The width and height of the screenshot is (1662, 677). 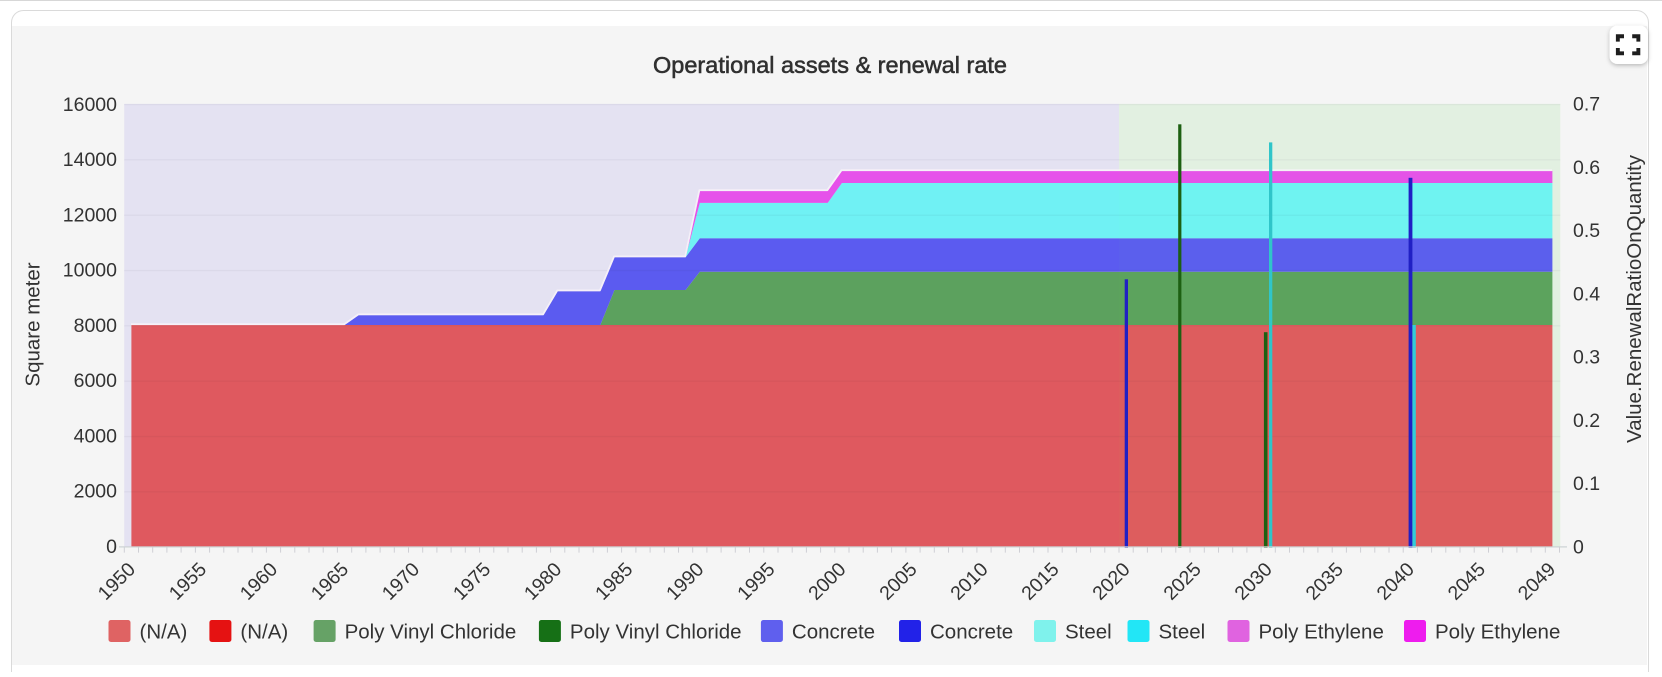 I want to click on svg-text: Square meter, so click(x=33, y=324).